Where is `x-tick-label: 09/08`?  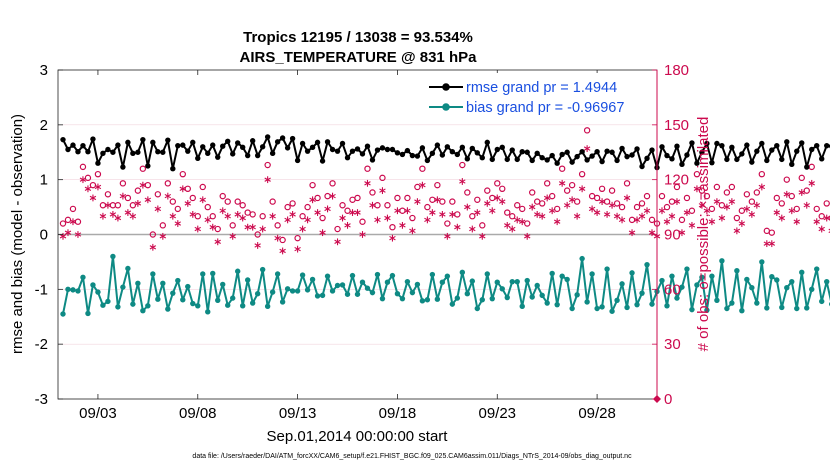 x-tick-label: 09/08 is located at coordinates (198, 413).